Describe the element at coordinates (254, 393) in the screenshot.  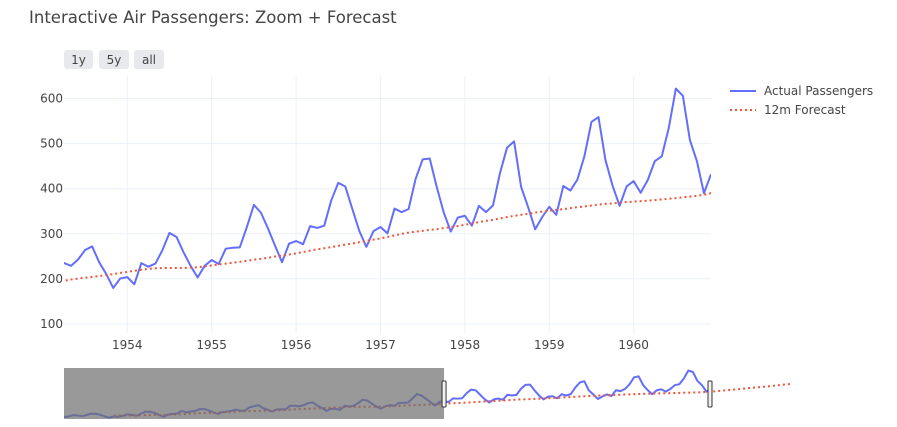
I see `range-slider-mask` at that location.